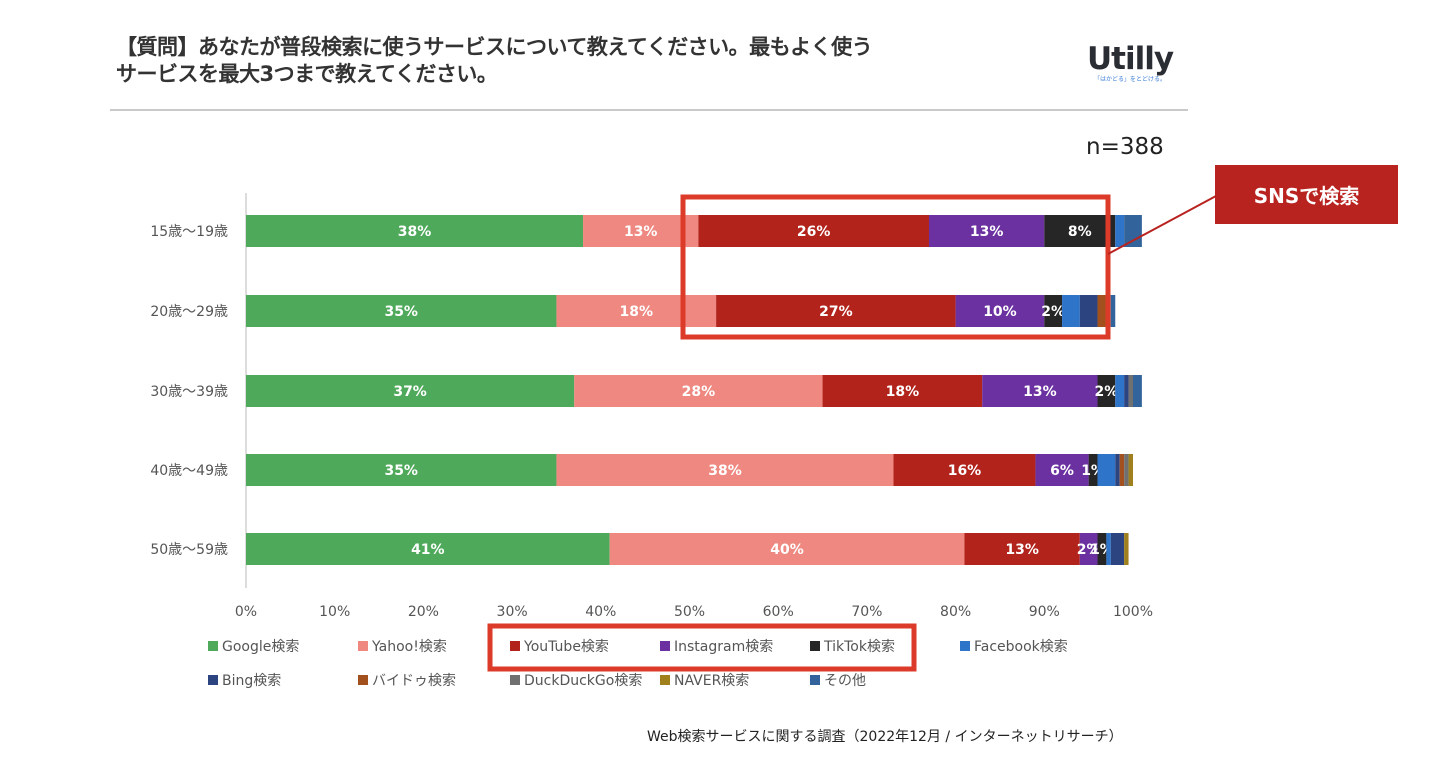 The height and width of the screenshot is (774, 1440). Describe the element at coordinates (1130, 59) in the screenshot. I see `logo-wordmark: Utilly` at that location.